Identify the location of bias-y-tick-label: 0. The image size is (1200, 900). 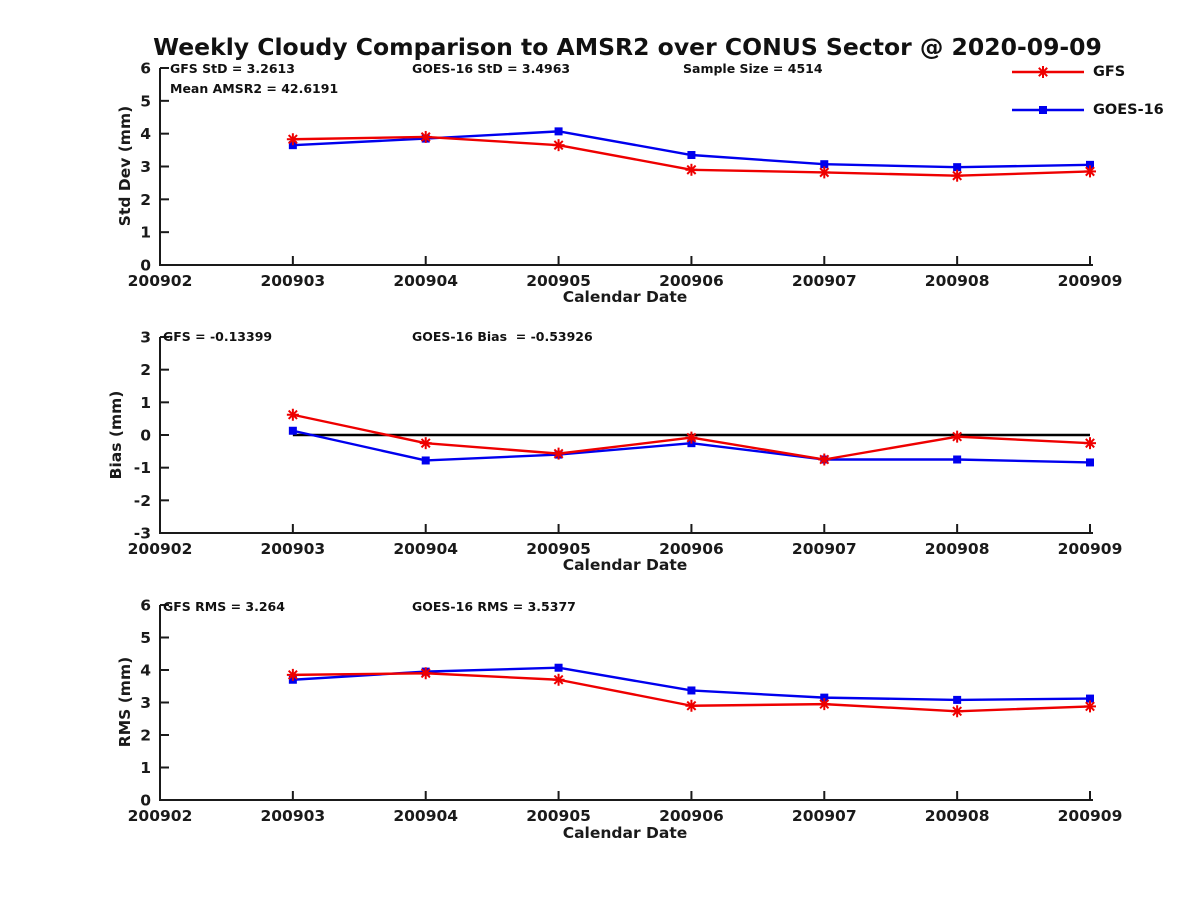
(145, 436).